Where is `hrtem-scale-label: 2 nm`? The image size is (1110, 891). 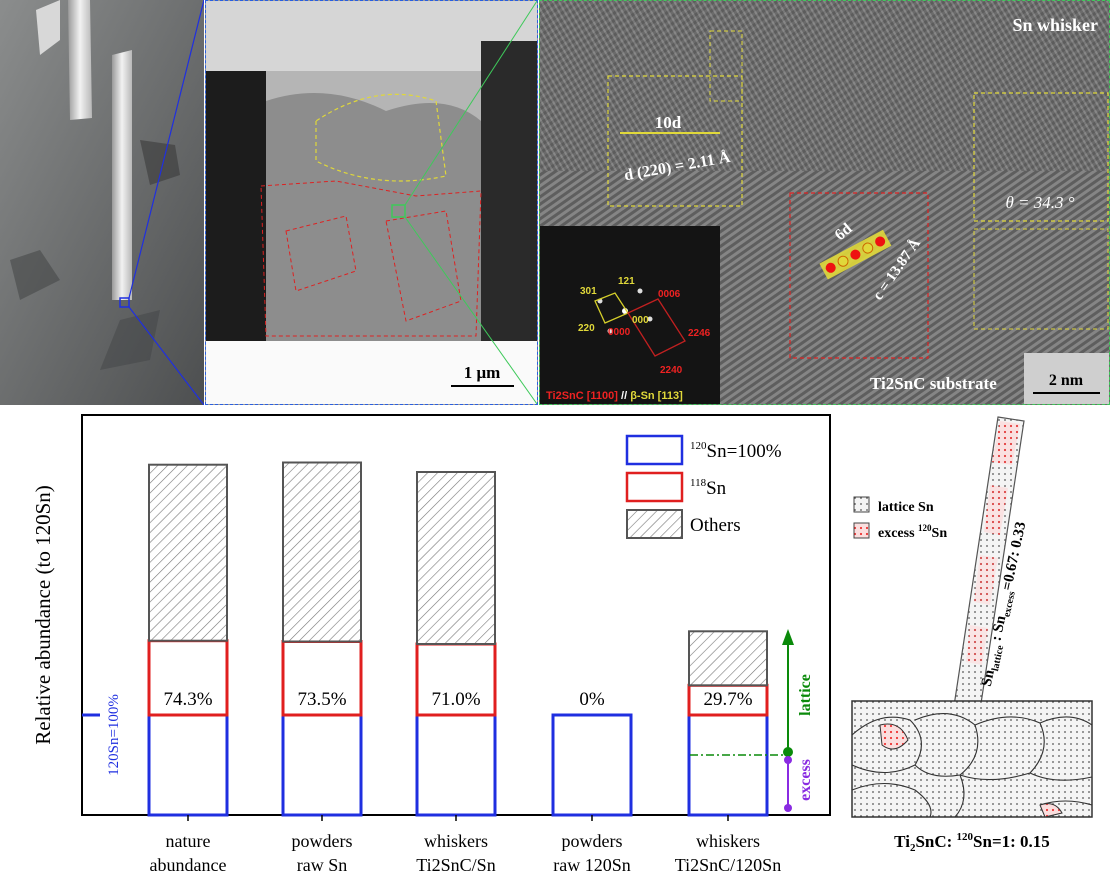
hrtem-scale-label: 2 nm is located at coordinates (1066, 380).